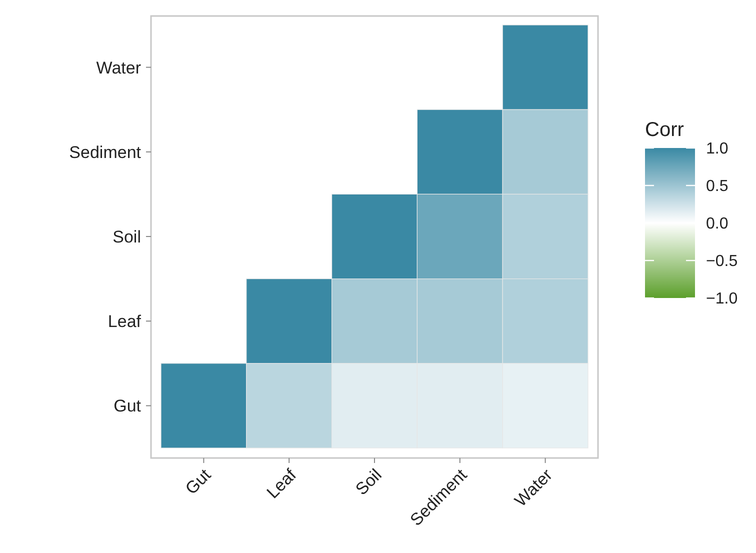  Describe the element at coordinates (664, 130) in the screenshot. I see `color-bar-title: Corr` at that location.